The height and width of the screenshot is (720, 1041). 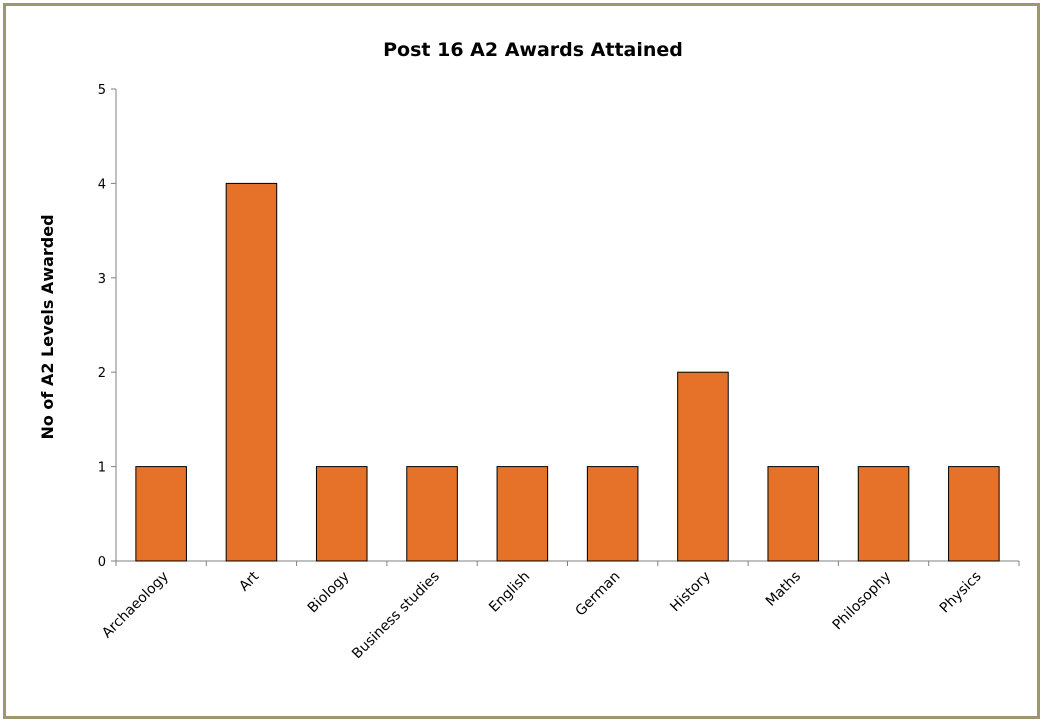 What do you see at coordinates (249, 581) in the screenshot?
I see `x-tick-label: Art` at bounding box center [249, 581].